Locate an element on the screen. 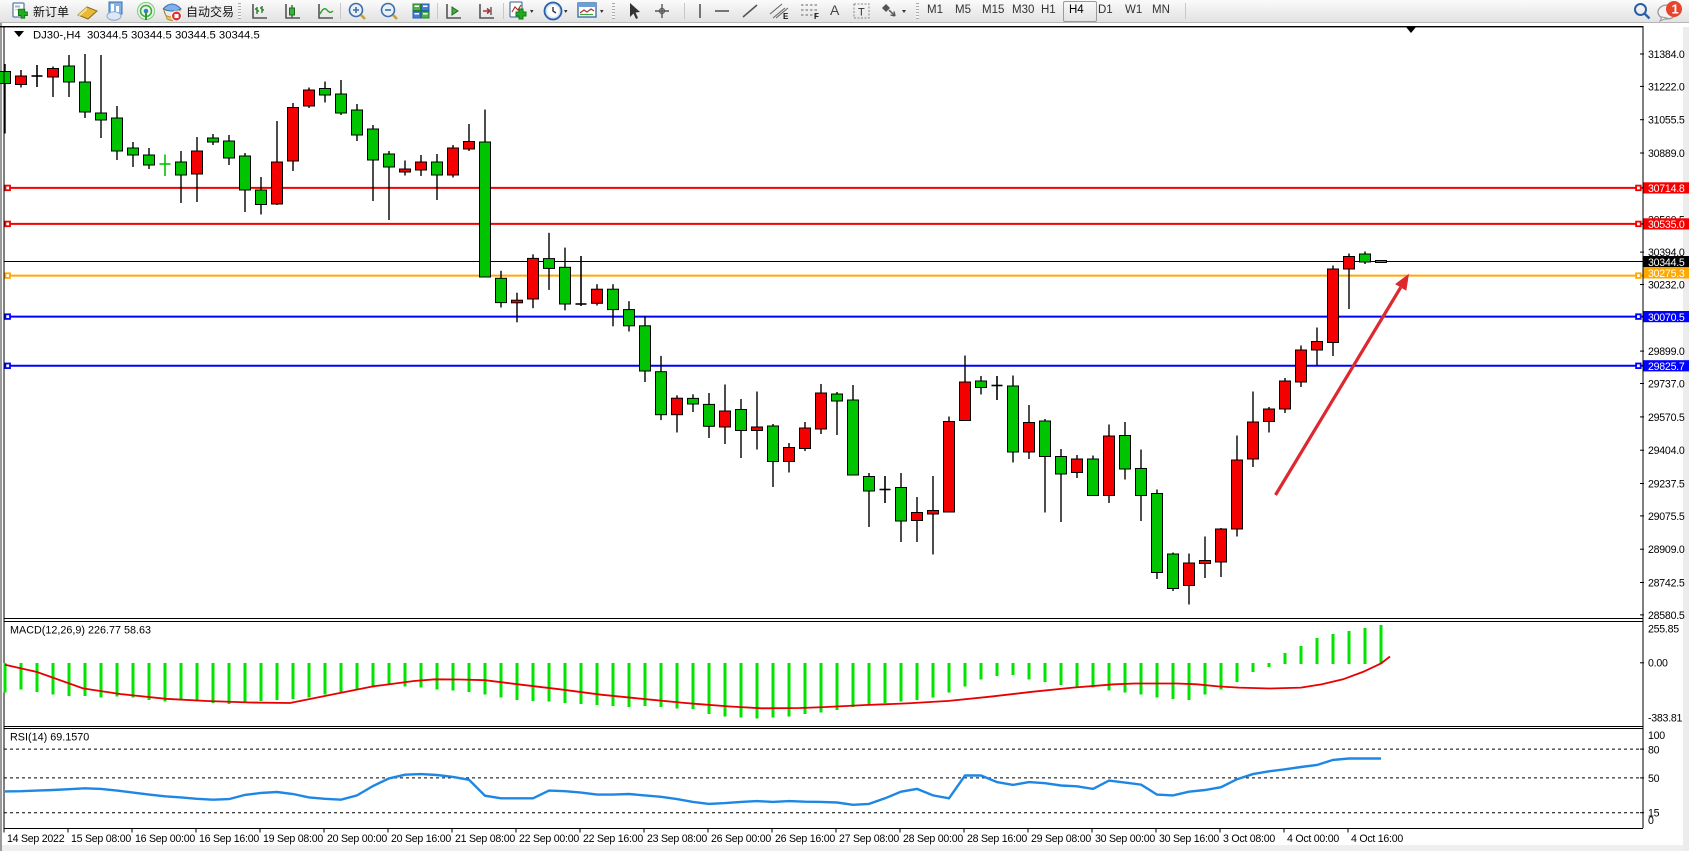 The width and height of the screenshot is (1689, 851). svg-text: 15 is located at coordinates (1654, 814).